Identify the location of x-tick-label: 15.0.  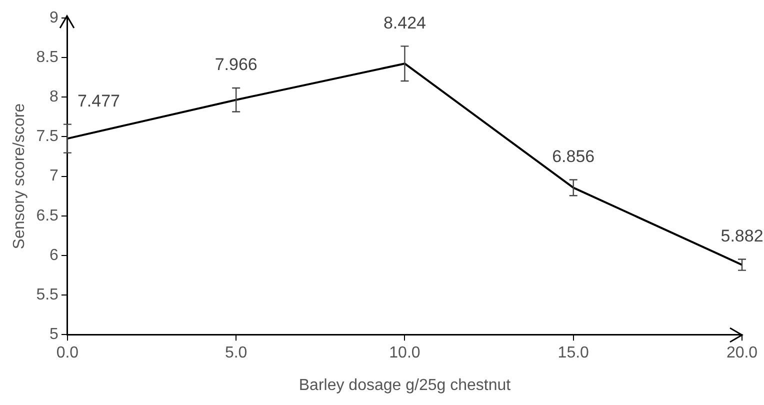
(574, 353).